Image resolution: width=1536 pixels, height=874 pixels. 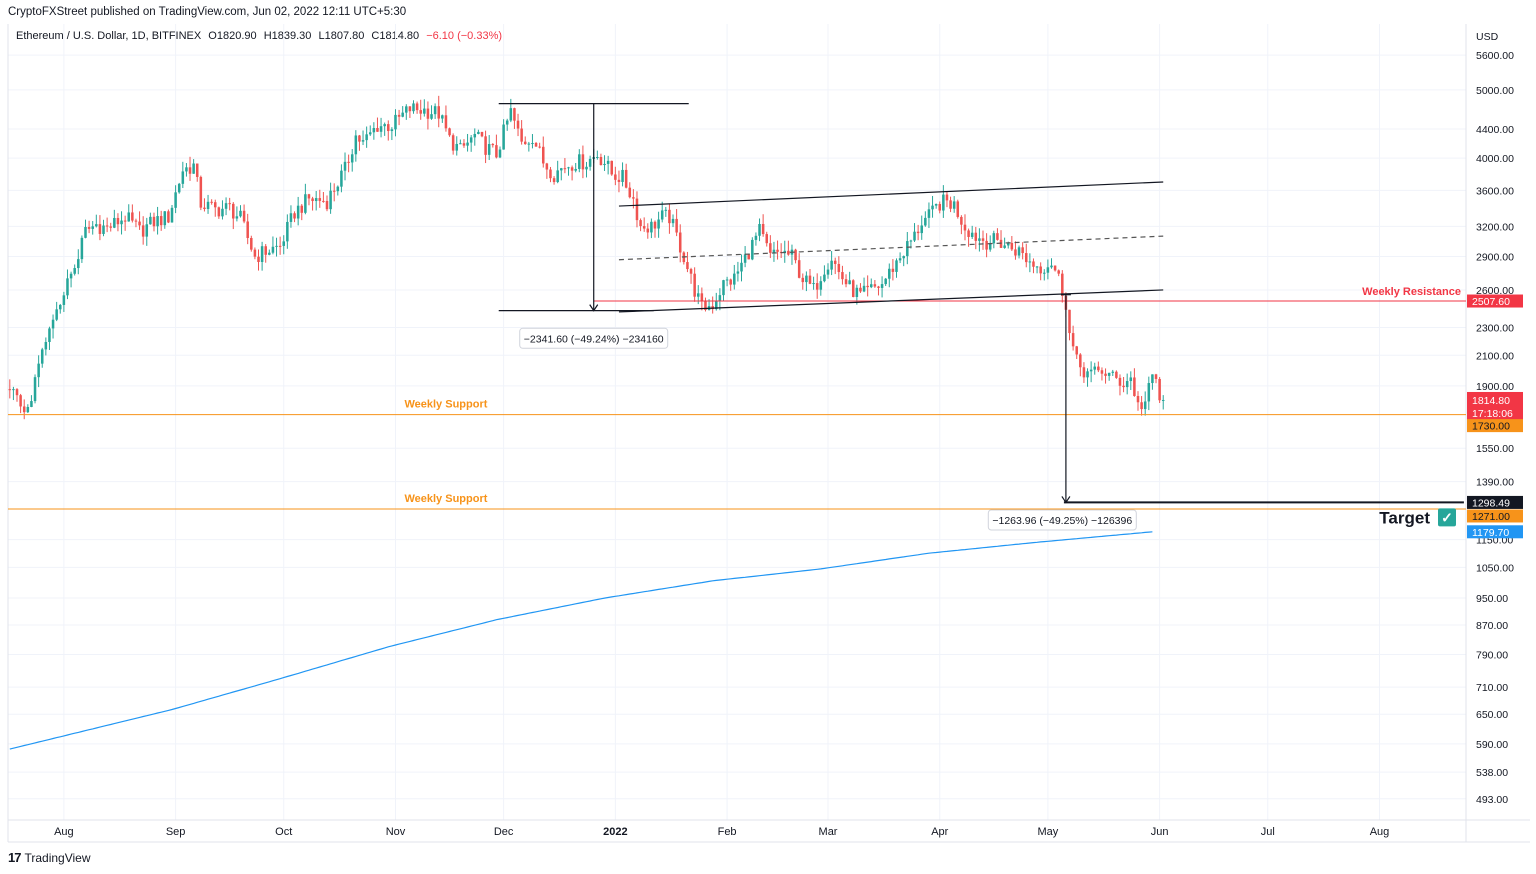 I want to click on price-tick-label: 790.00, so click(x=1492, y=655).